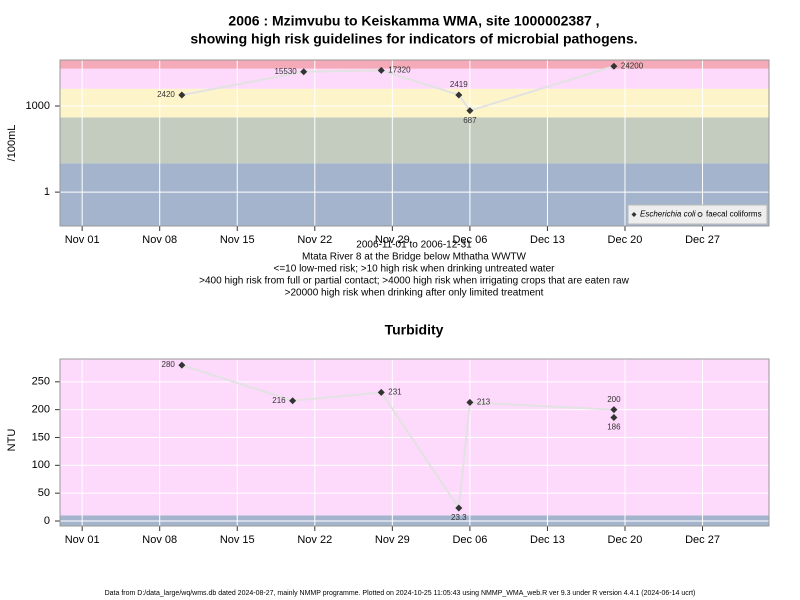 The width and height of the screenshot is (800, 600). Describe the element at coordinates (279, 400) in the screenshot. I see `data-label: 216` at that location.